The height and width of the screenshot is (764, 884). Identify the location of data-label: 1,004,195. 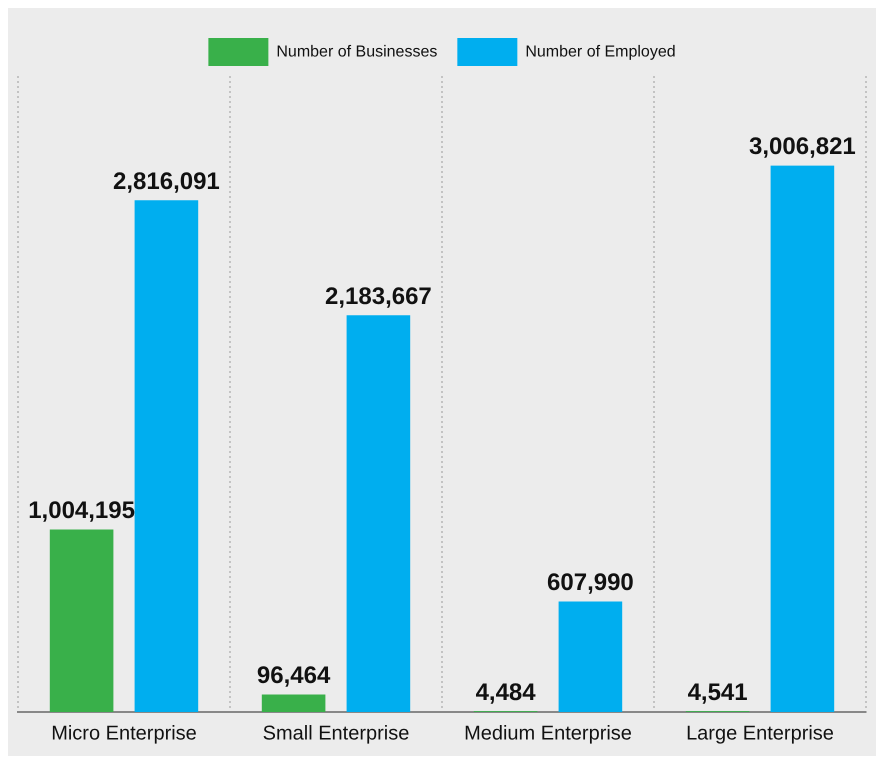
(81, 510).